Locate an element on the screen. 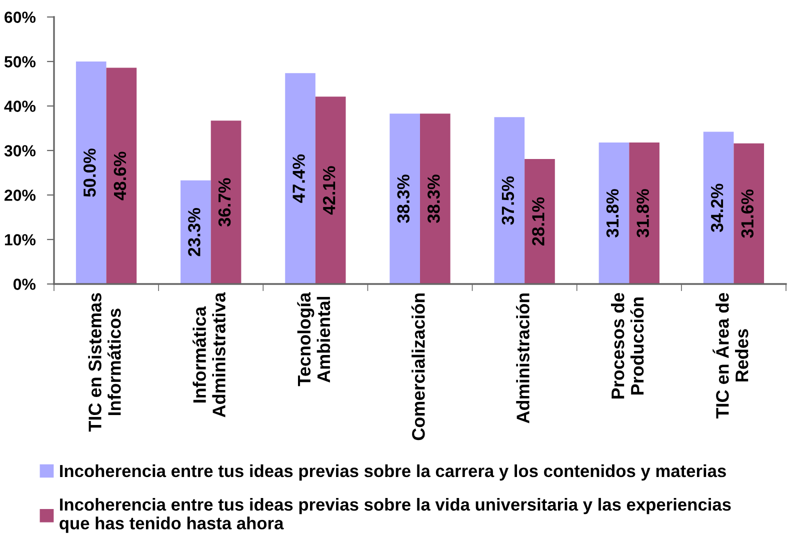 The image size is (790, 545). data-label: 28.1% is located at coordinates (538, 221).